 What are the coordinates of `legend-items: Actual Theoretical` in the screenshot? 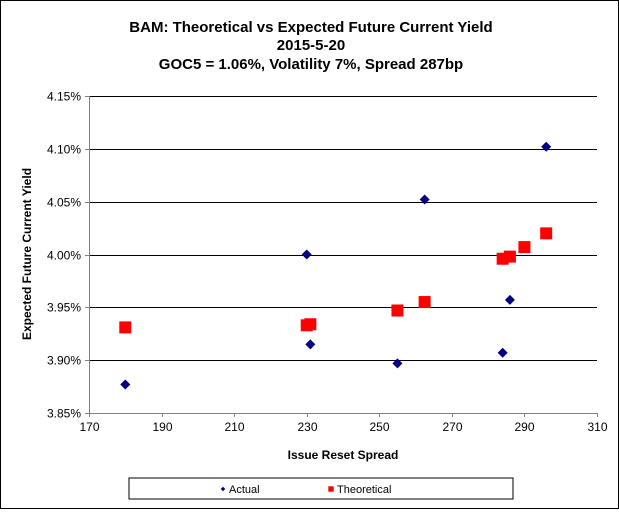 It's located at (305, 490).